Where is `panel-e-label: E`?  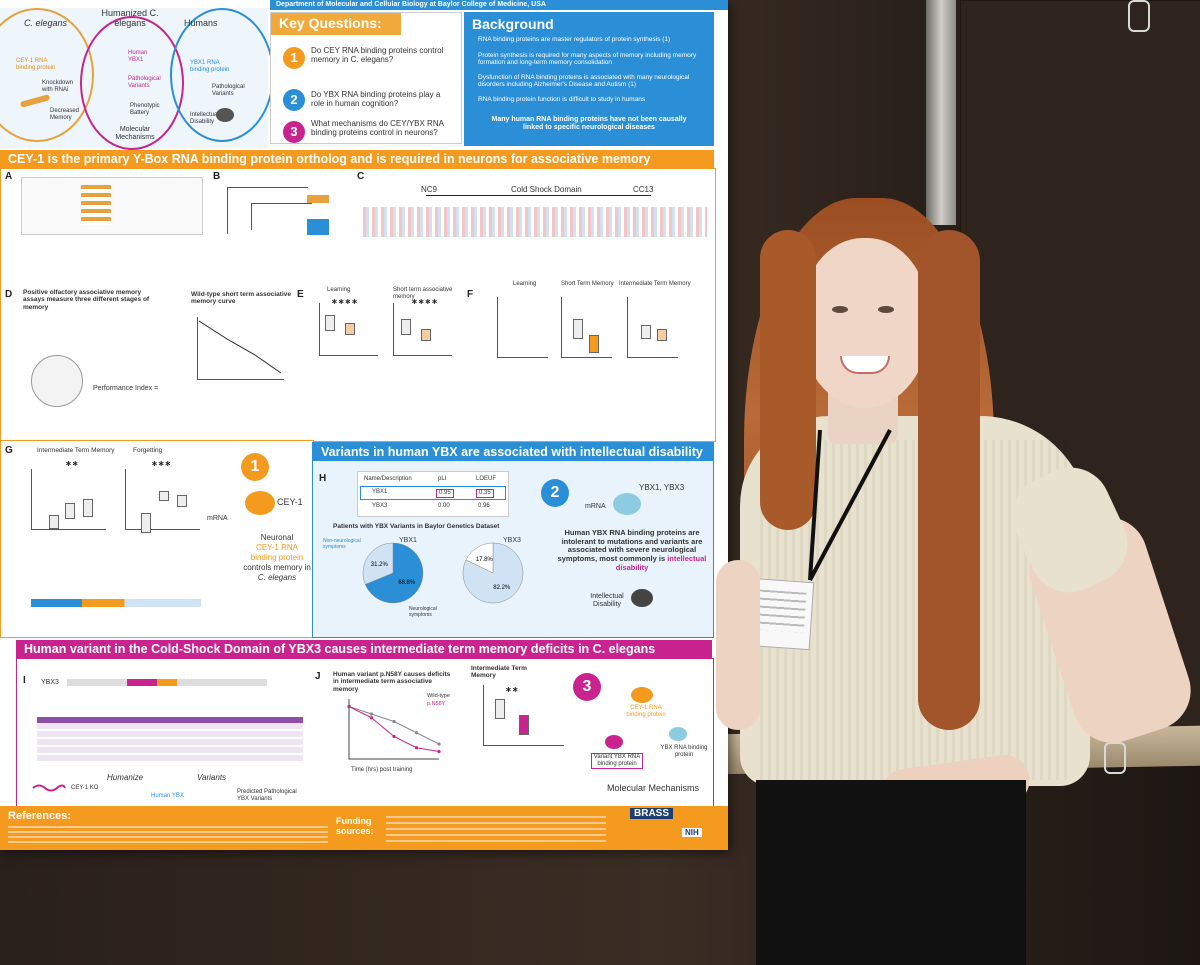 panel-e-label: E is located at coordinates (300, 294).